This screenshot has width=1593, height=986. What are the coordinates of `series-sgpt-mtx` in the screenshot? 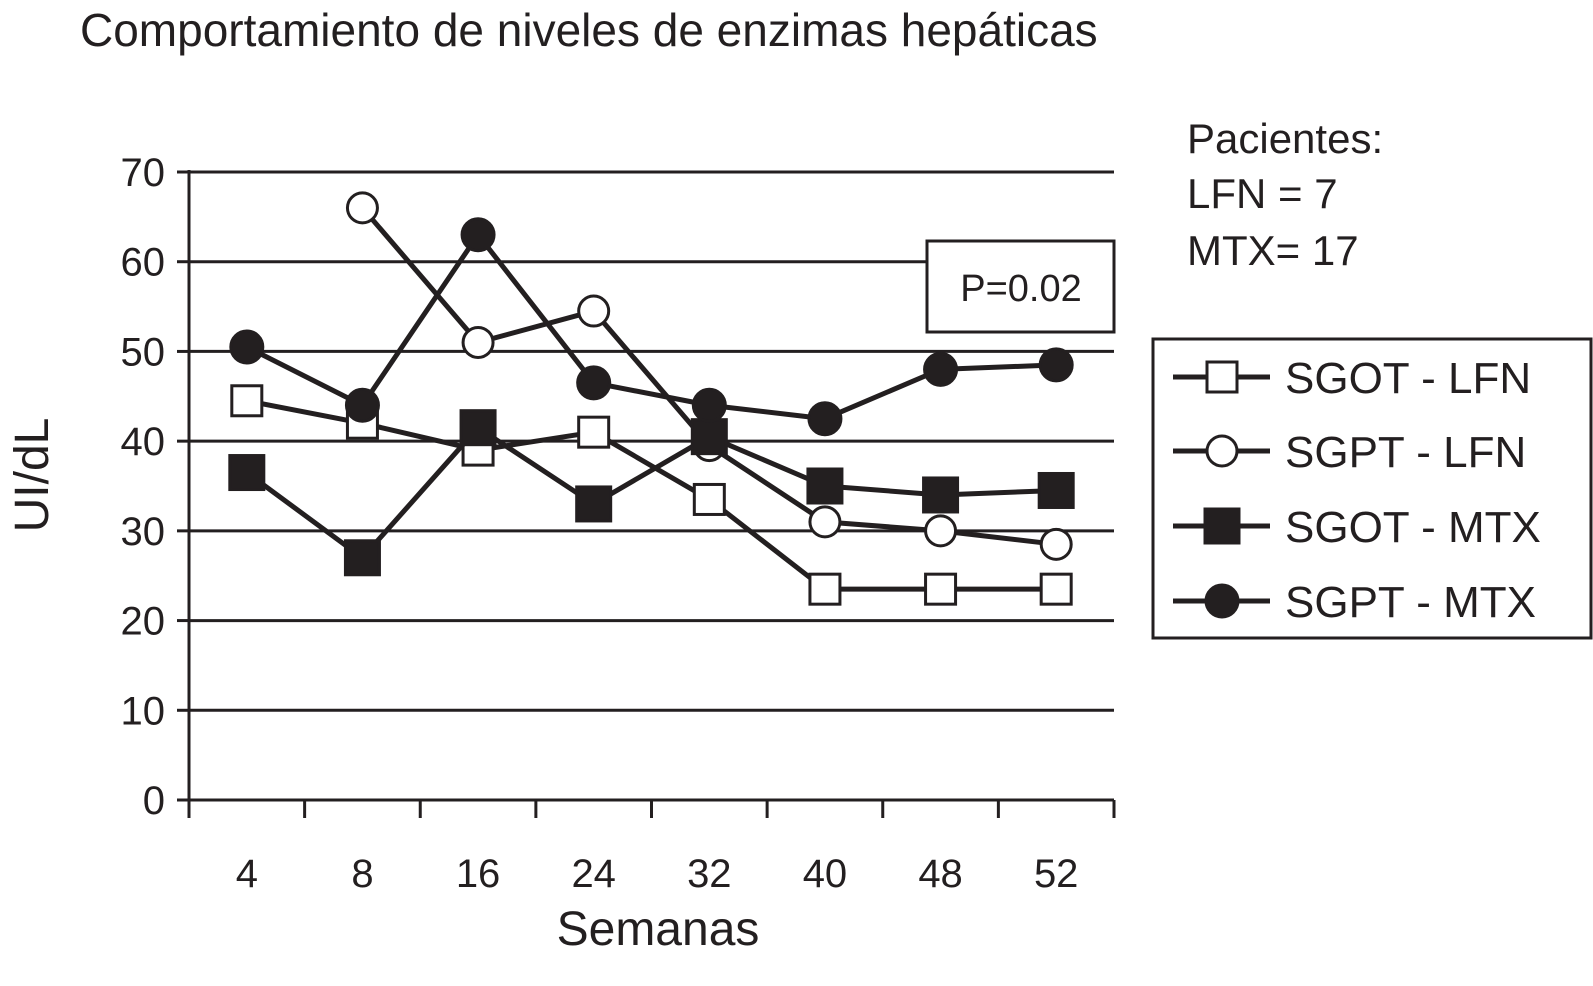 It's located at (651, 327).